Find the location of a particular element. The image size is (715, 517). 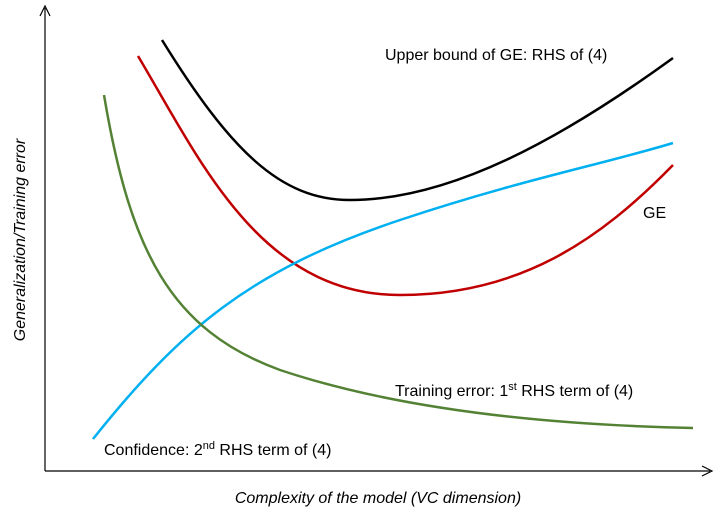

label-part: Training error: 1 is located at coordinates (451, 391).